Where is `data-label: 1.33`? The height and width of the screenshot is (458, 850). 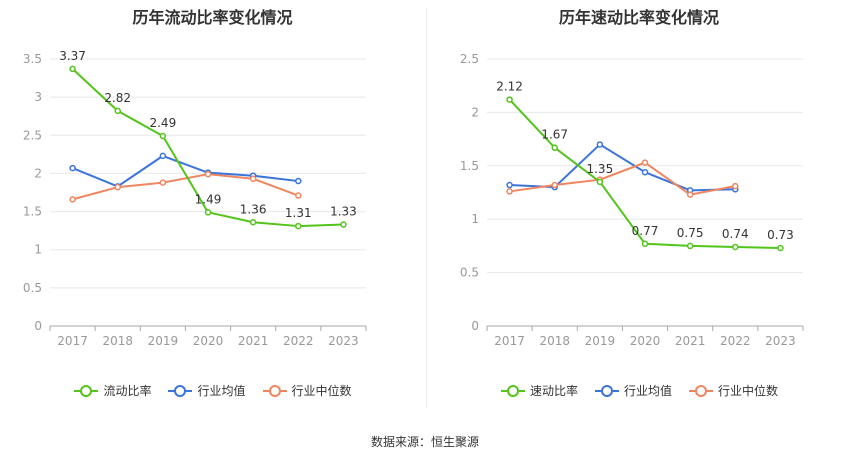
data-label: 1.33 is located at coordinates (343, 212).